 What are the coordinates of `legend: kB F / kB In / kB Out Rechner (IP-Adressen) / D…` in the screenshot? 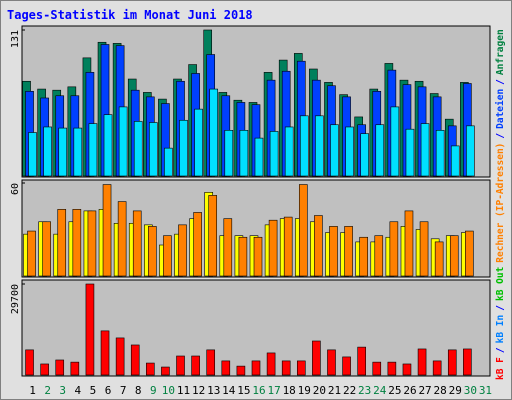 It's located at (500, 204).